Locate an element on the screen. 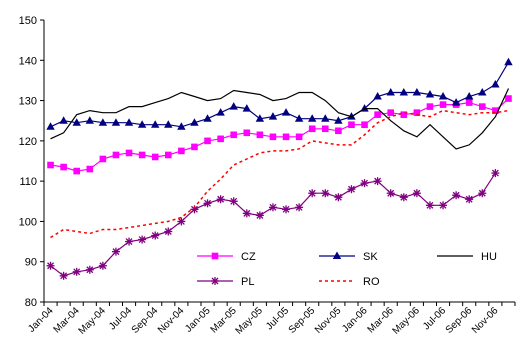 The height and width of the screenshot is (357, 518). y-tick-label: 100 is located at coordinates (28, 222).